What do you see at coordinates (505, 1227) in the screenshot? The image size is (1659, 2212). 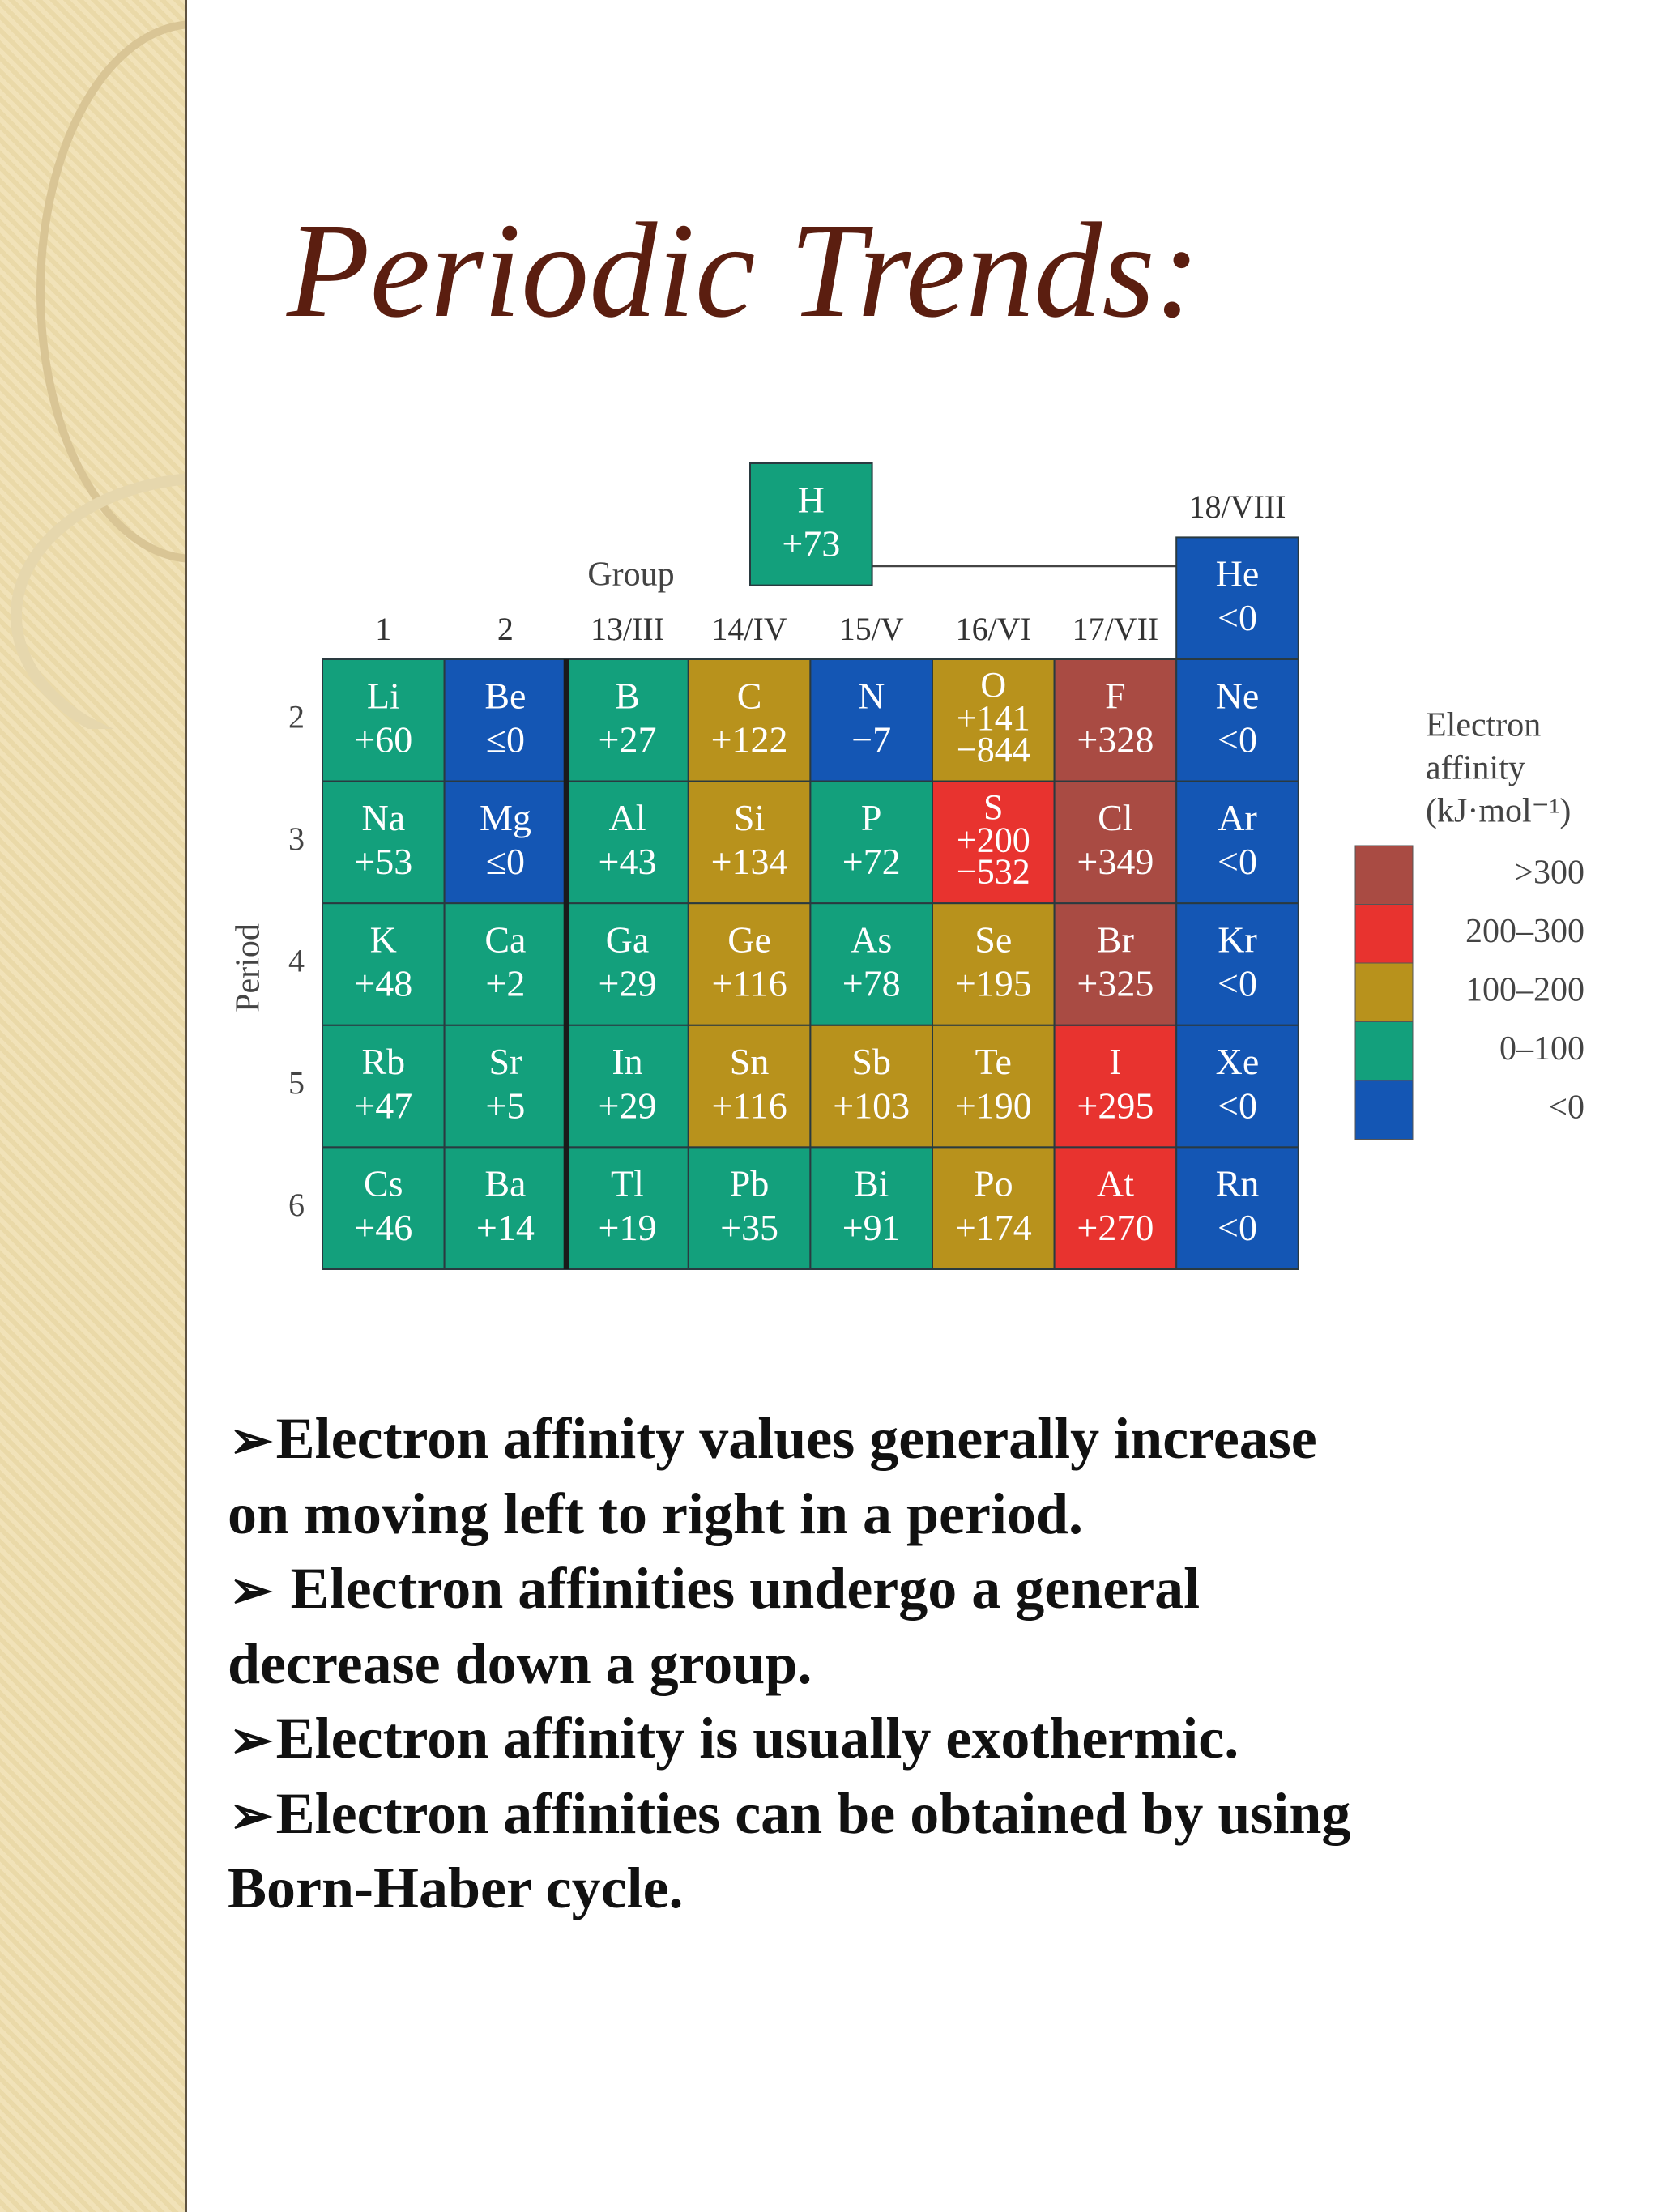 I see `electron-affinity: +14` at bounding box center [505, 1227].